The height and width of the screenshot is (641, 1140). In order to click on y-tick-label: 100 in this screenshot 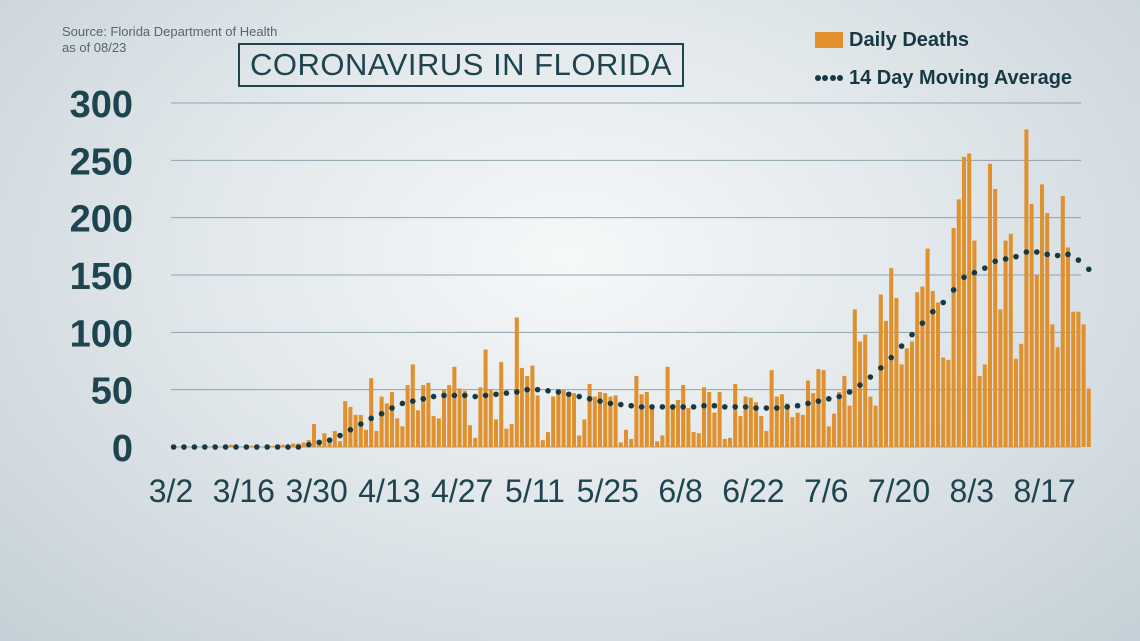, I will do `click(101, 334)`.